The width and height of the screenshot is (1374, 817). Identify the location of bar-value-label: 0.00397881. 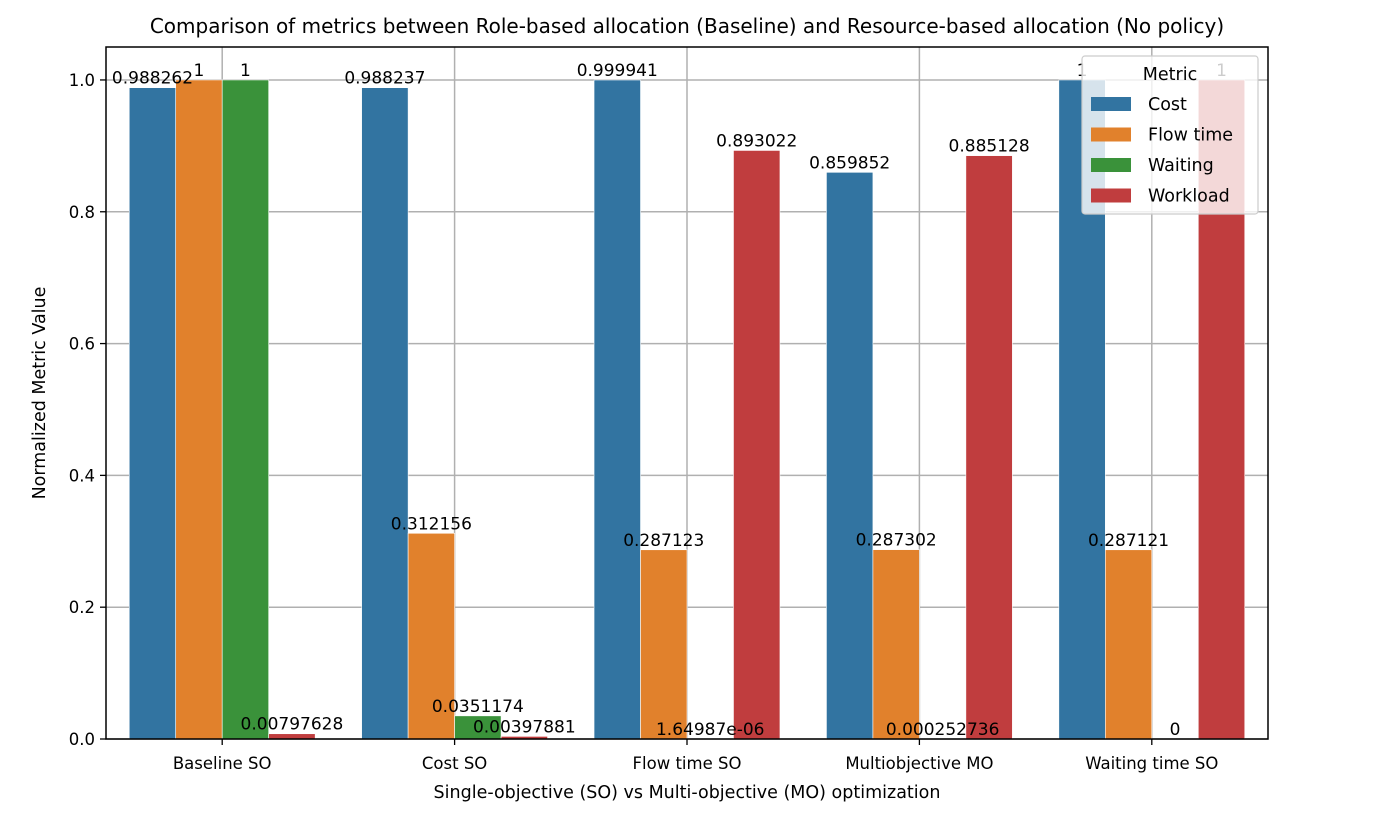
(524, 727).